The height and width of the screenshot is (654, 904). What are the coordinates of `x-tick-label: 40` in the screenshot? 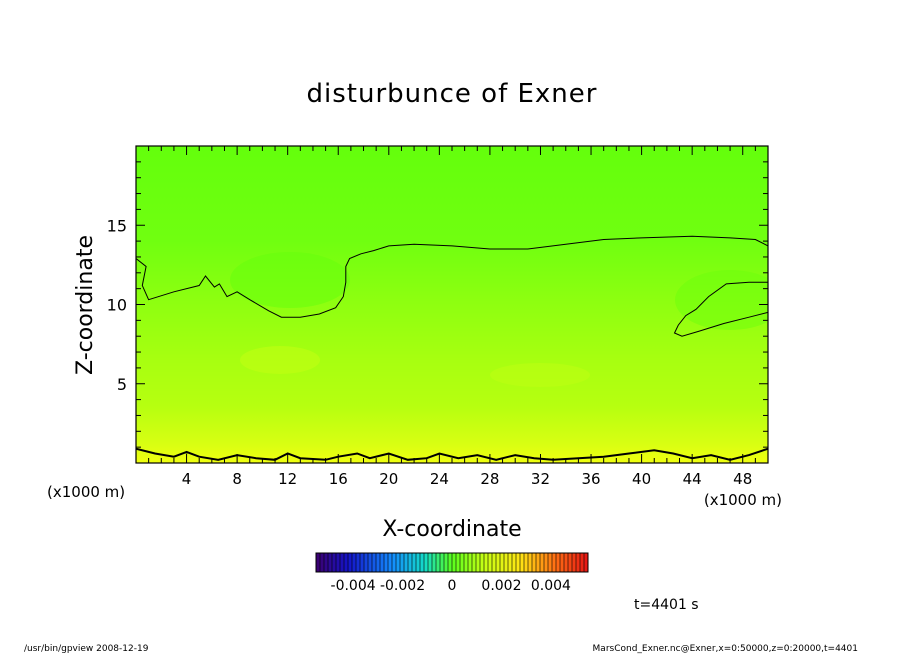 It's located at (641, 479).